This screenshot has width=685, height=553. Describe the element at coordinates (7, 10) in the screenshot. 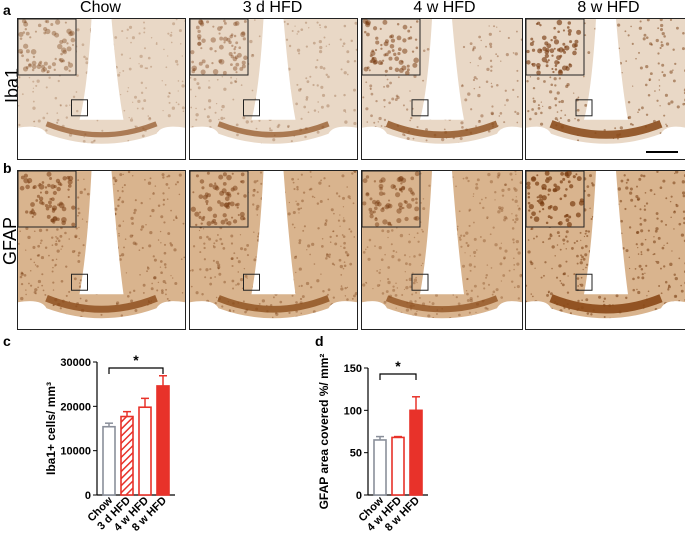

I see `panel-label-a: a` at that location.